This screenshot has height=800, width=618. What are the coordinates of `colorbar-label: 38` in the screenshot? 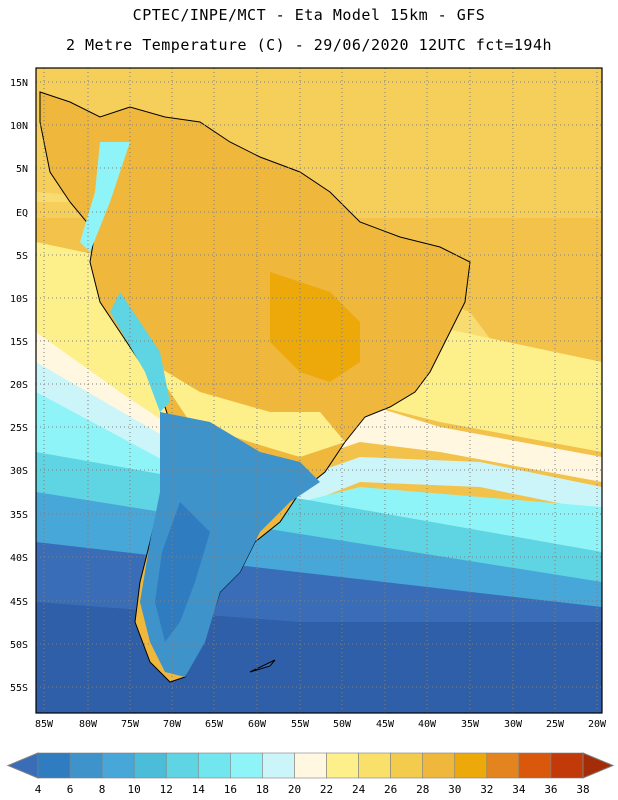 It's located at (582, 789).